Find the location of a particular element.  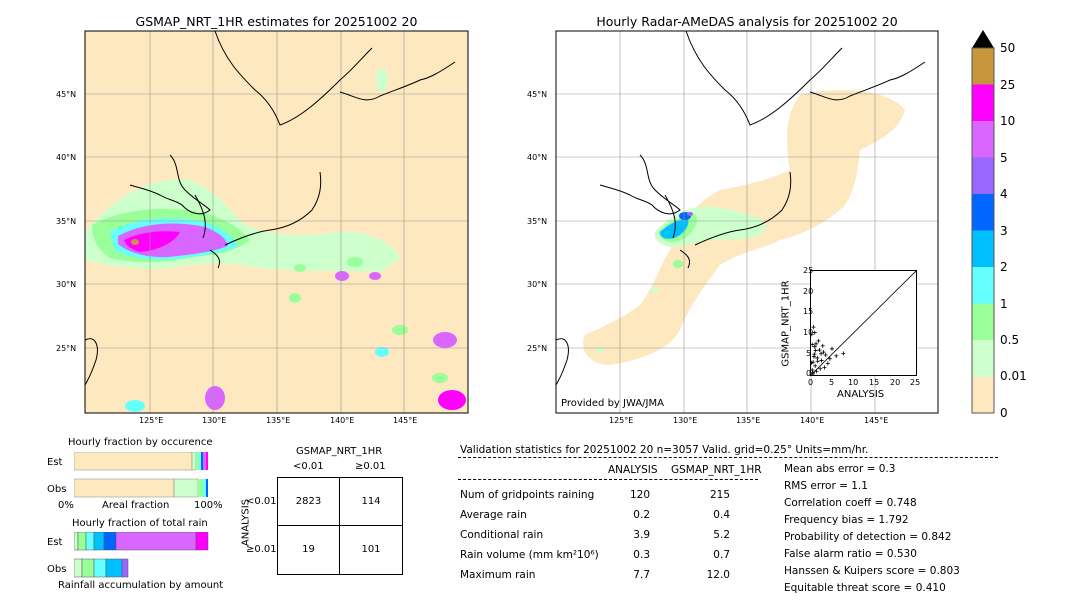

occurrence-bars is located at coordinates (141, 475).